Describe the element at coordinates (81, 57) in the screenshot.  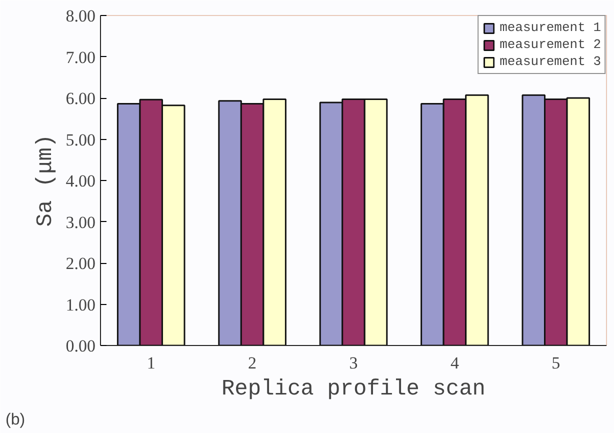
I see `y-tick-label: 7.00` at that location.